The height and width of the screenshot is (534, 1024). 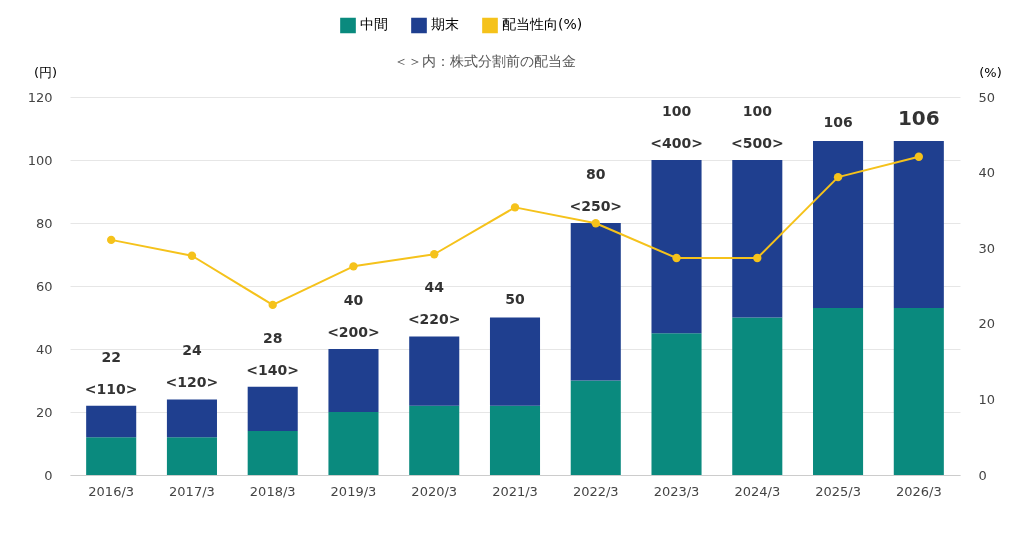 What do you see at coordinates (45, 72) in the screenshot?
I see `y-axis-title: (円)` at bounding box center [45, 72].